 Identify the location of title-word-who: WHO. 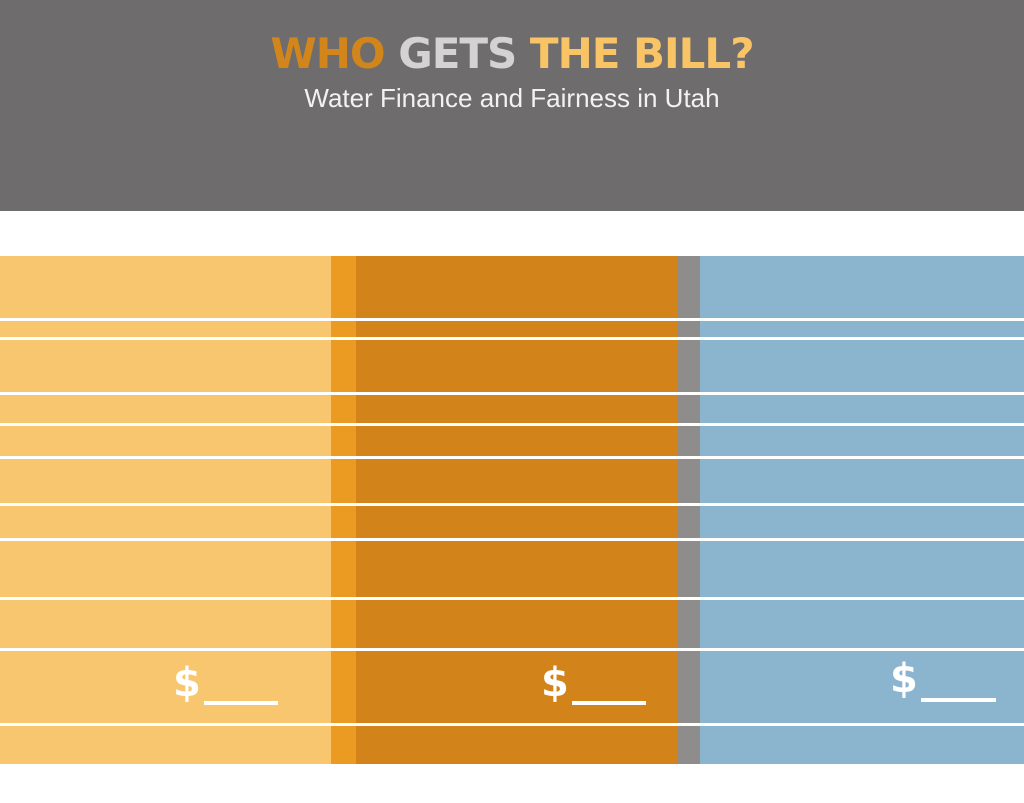
(327, 53).